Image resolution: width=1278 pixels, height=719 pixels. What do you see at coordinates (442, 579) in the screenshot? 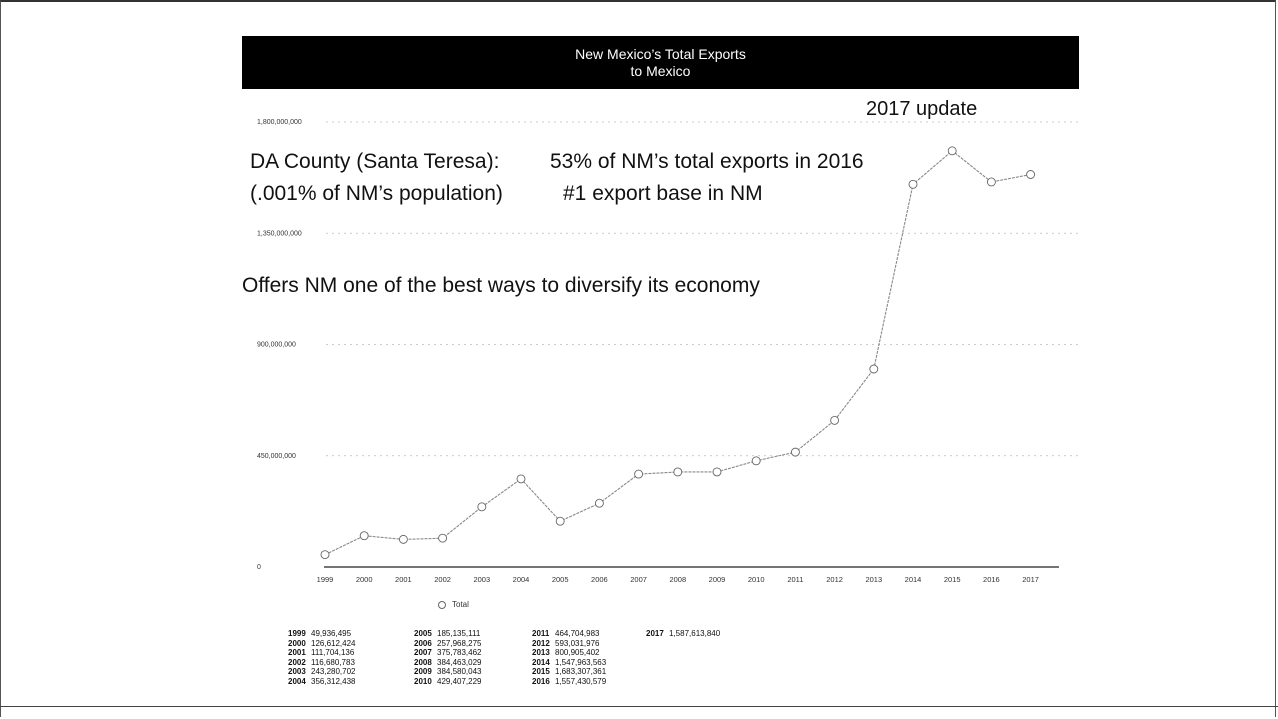
I see `x-tick-label: 2002` at bounding box center [442, 579].